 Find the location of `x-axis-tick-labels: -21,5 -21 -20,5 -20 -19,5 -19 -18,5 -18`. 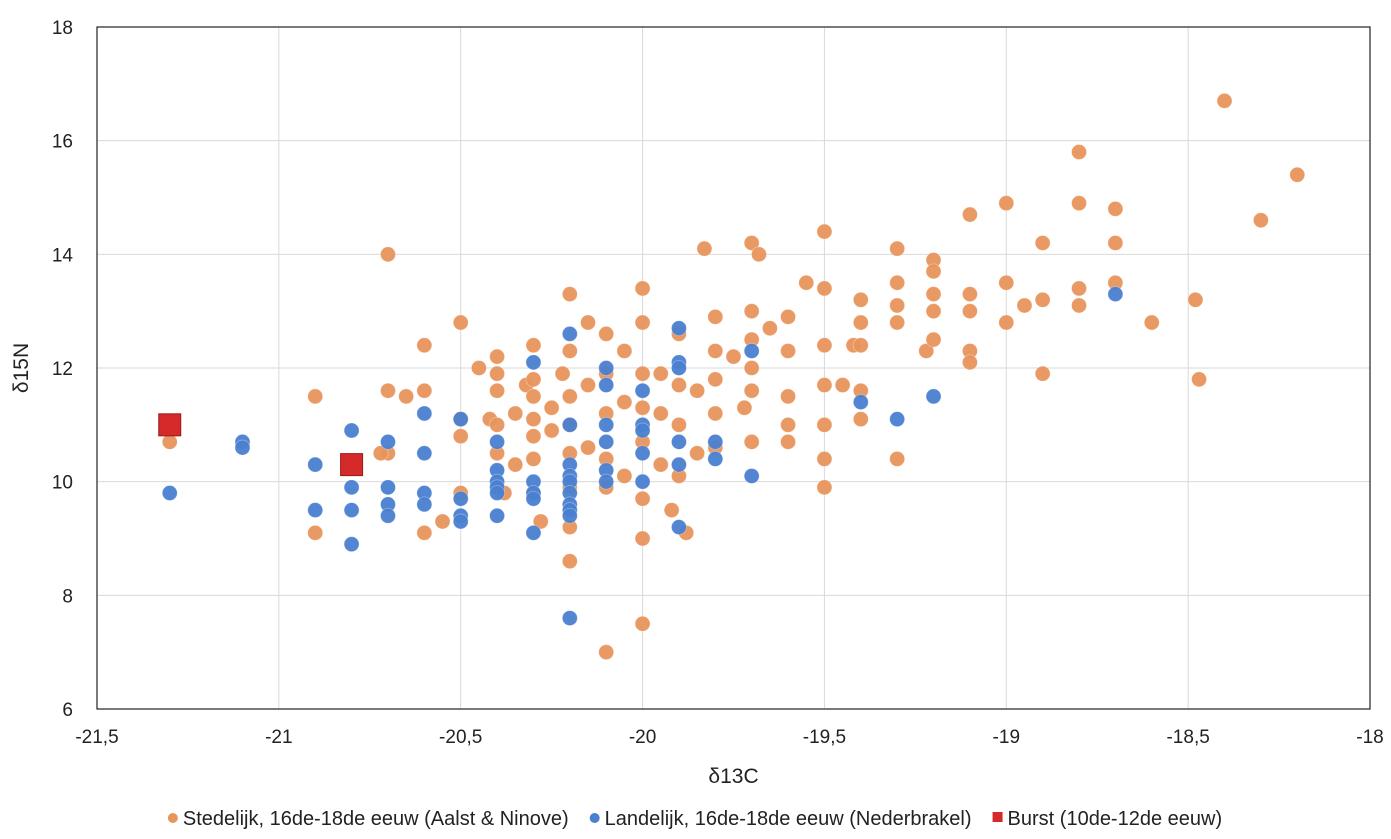

x-axis-tick-labels: -21,5 -21 -20,5 -20 -19,5 -19 -18,5 -18 is located at coordinates (729, 737).